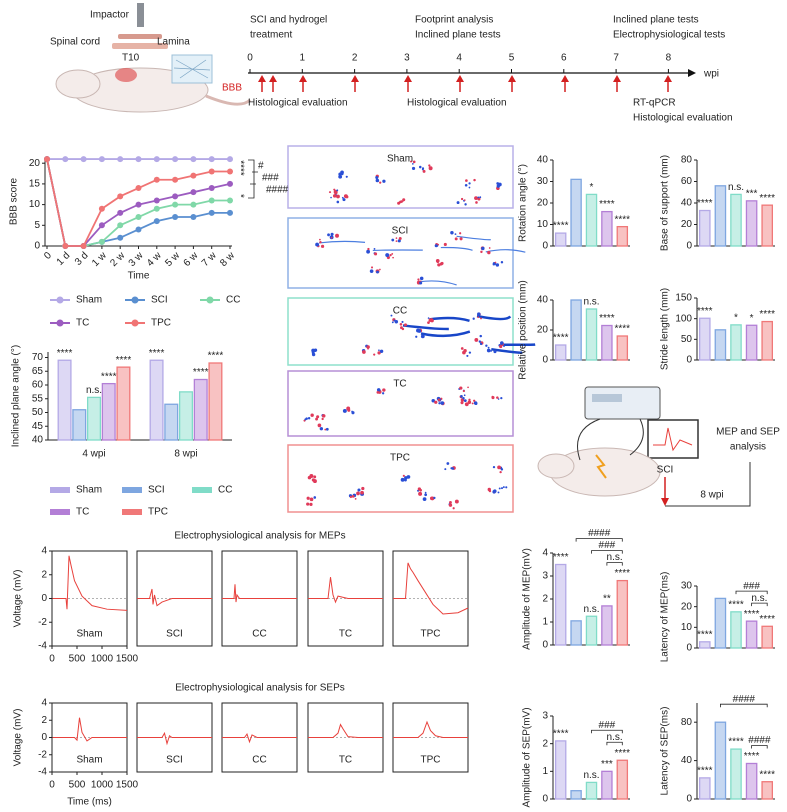 This screenshot has height=812, width=787. What do you see at coordinates (692, 73) in the screenshot?
I see `timeline-arrowhead` at bounding box center [692, 73].